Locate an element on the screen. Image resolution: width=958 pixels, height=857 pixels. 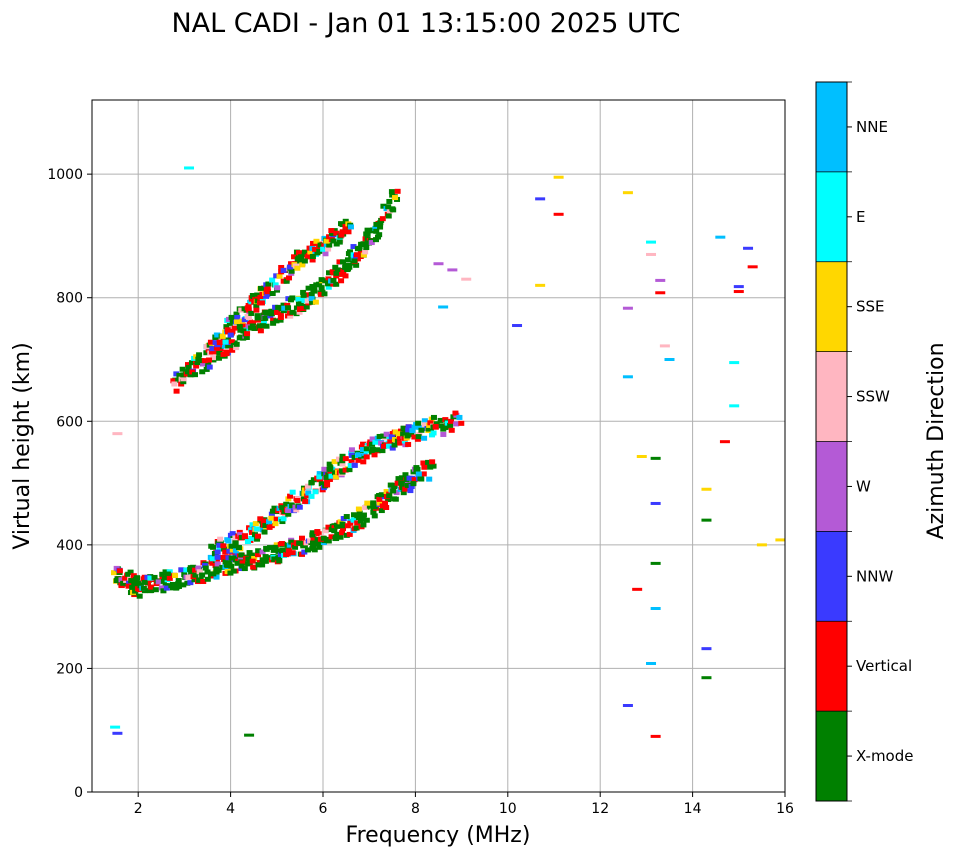
x-tick-label: 8 is located at coordinates (415, 809).